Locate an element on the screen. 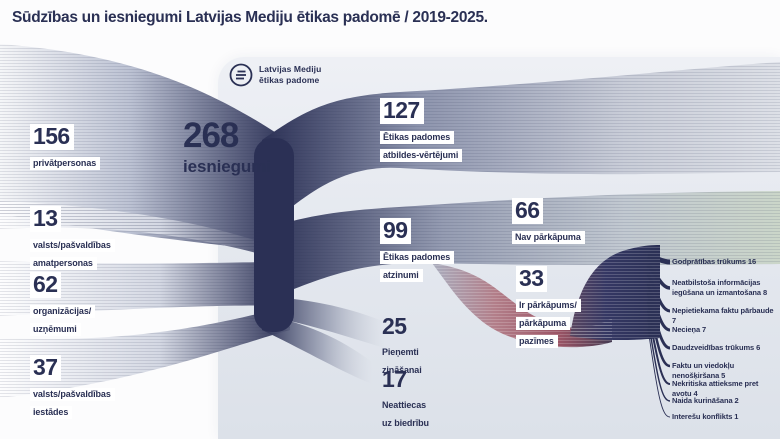  logo: Latvijas Mediju ētikas padome is located at coordinates (275, 75).